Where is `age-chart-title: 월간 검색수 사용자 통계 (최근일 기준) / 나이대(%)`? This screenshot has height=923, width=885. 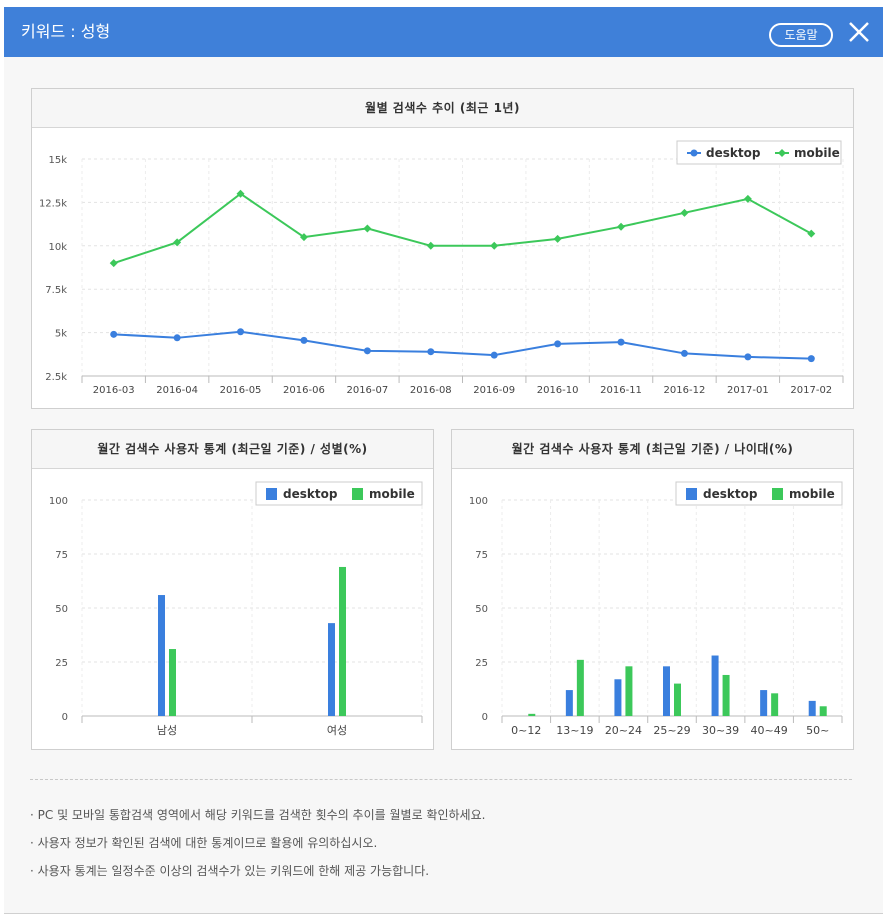 age-chart-title: 월간 검색수 사용자 통계 (최근일 기준) / 나이대(%) is located at coordinates (652, 449).